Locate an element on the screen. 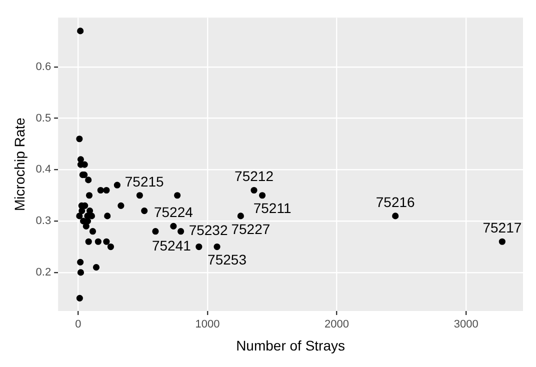 The width and height of the screenshot is (536, 367). y-axis-title: Microchip Rate is located at coordinates (19, 164).